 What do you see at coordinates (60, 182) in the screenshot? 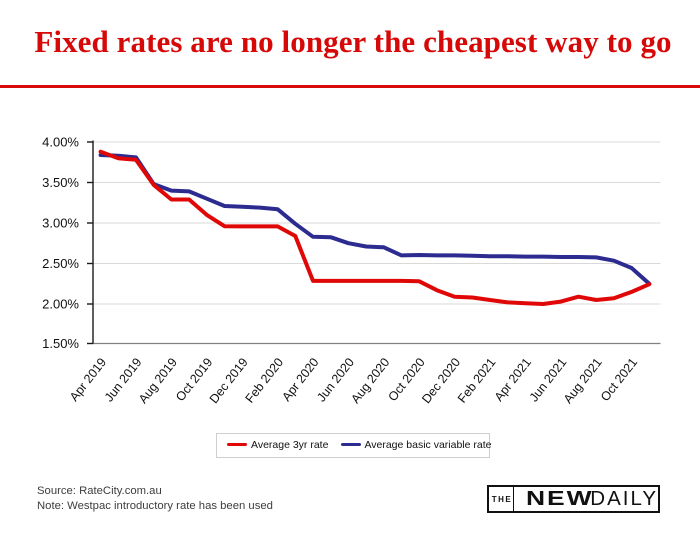
I see `svg-text: 3.50%` at bounding box center [60, 182].